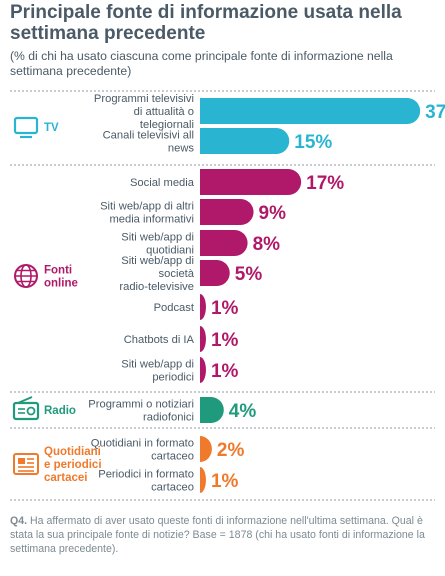  What do you see at coordinates (73, 465) in the screenshot?
I see `group-label-print: Quotidiani e periodici cartacei` at bounding box center [73, 465].